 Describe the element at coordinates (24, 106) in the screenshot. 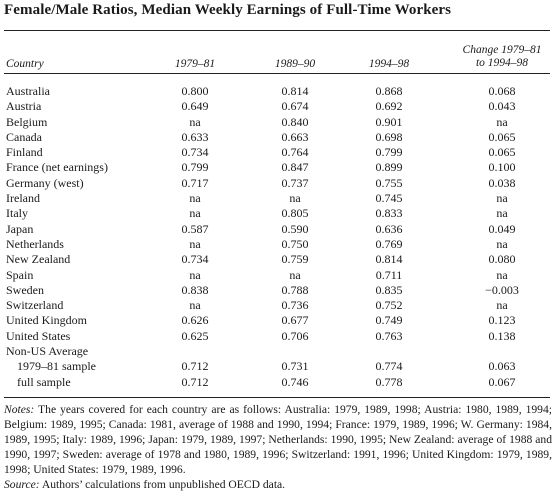

I see `country-name: Austria` at that location.